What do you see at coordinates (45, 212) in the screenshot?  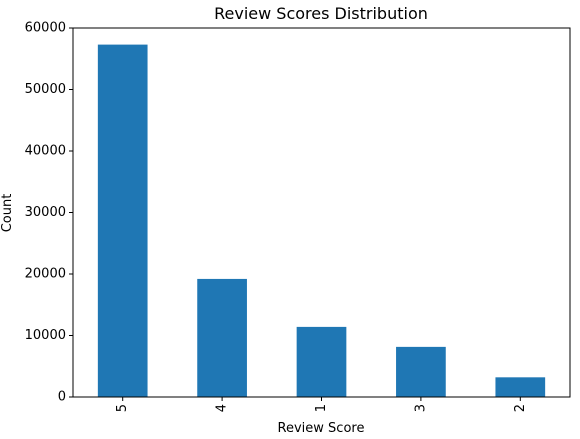 I see `y-tick-label: 30000` at bounding box center [45, 212].